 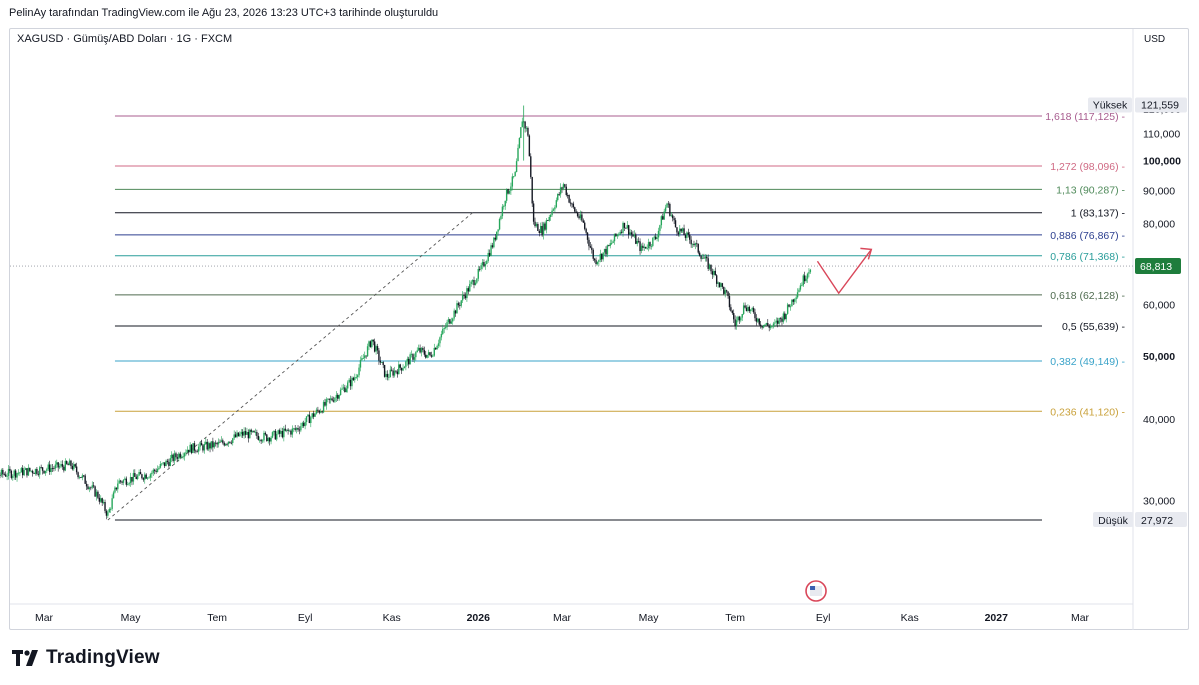 What do you see at coordinates (1155, 39) in the screenshot?
I see `currency-selector: USD` at bounding box center [1155, 39].